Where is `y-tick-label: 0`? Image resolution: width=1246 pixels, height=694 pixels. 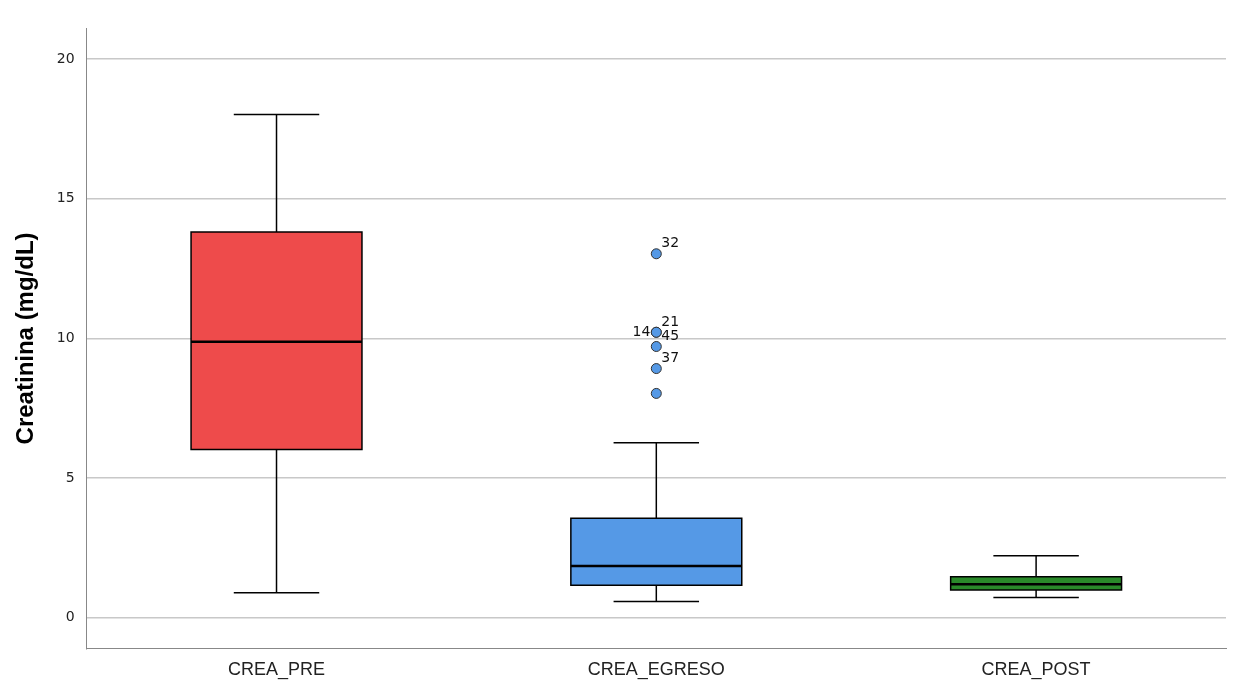 y-tick-label: 0 is located at coordinates (70, 616).